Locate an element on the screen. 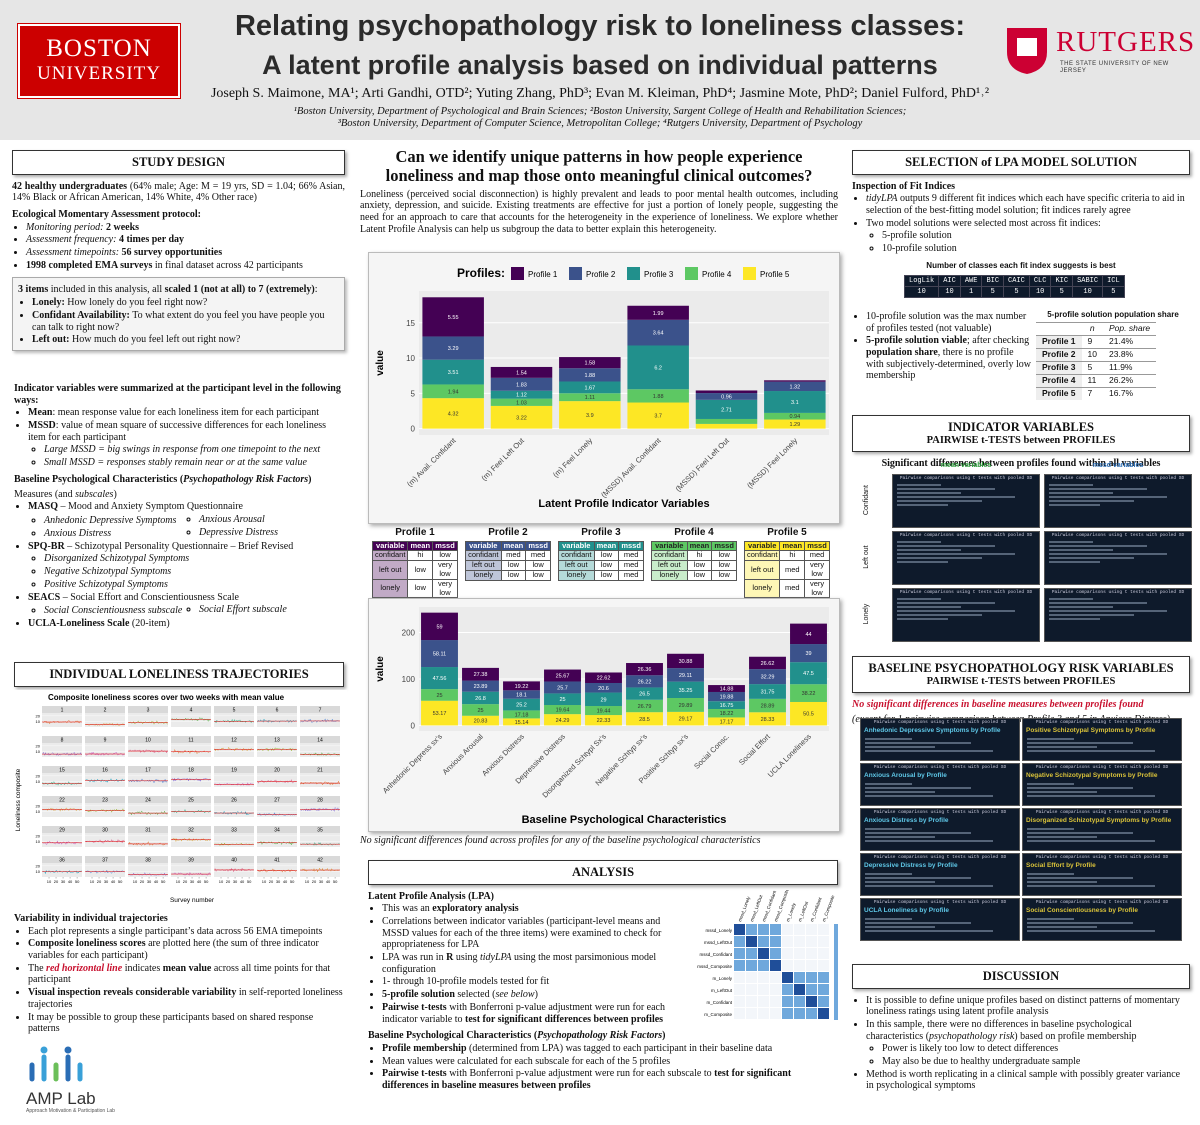  cell: confidant is located at coordinates (390, 556).